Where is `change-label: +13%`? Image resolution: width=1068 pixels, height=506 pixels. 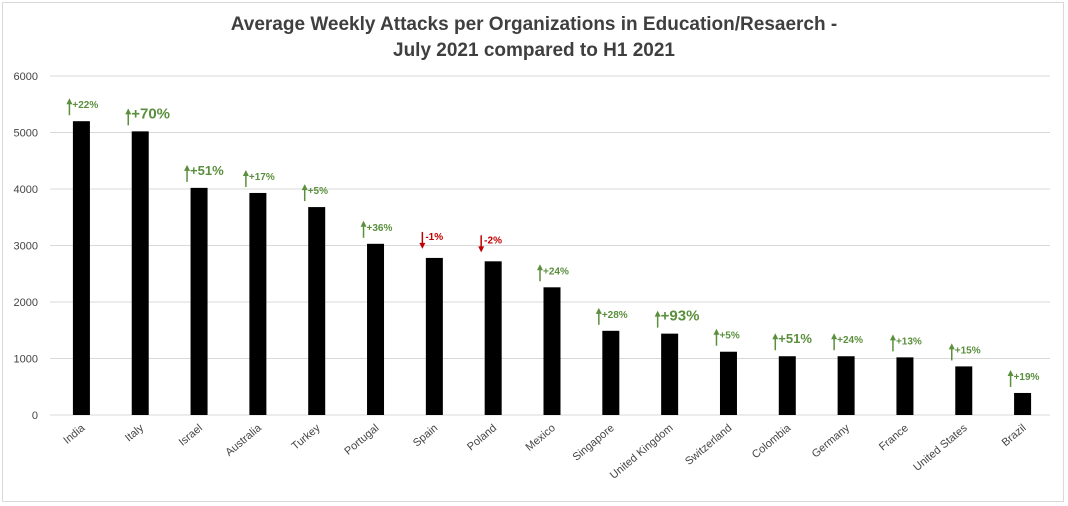 change-label: +13% is located at coordinates (909, 341).